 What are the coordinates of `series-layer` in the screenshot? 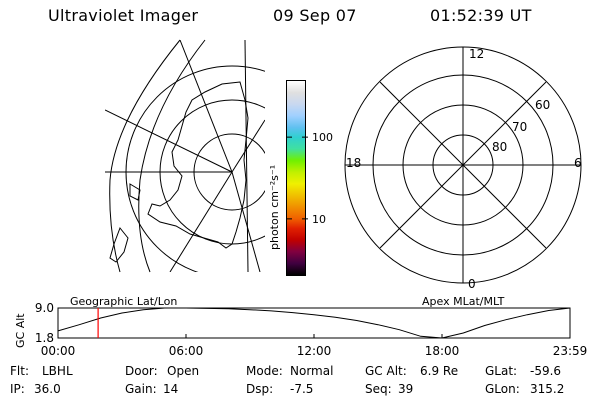 It's located at (314, 323).